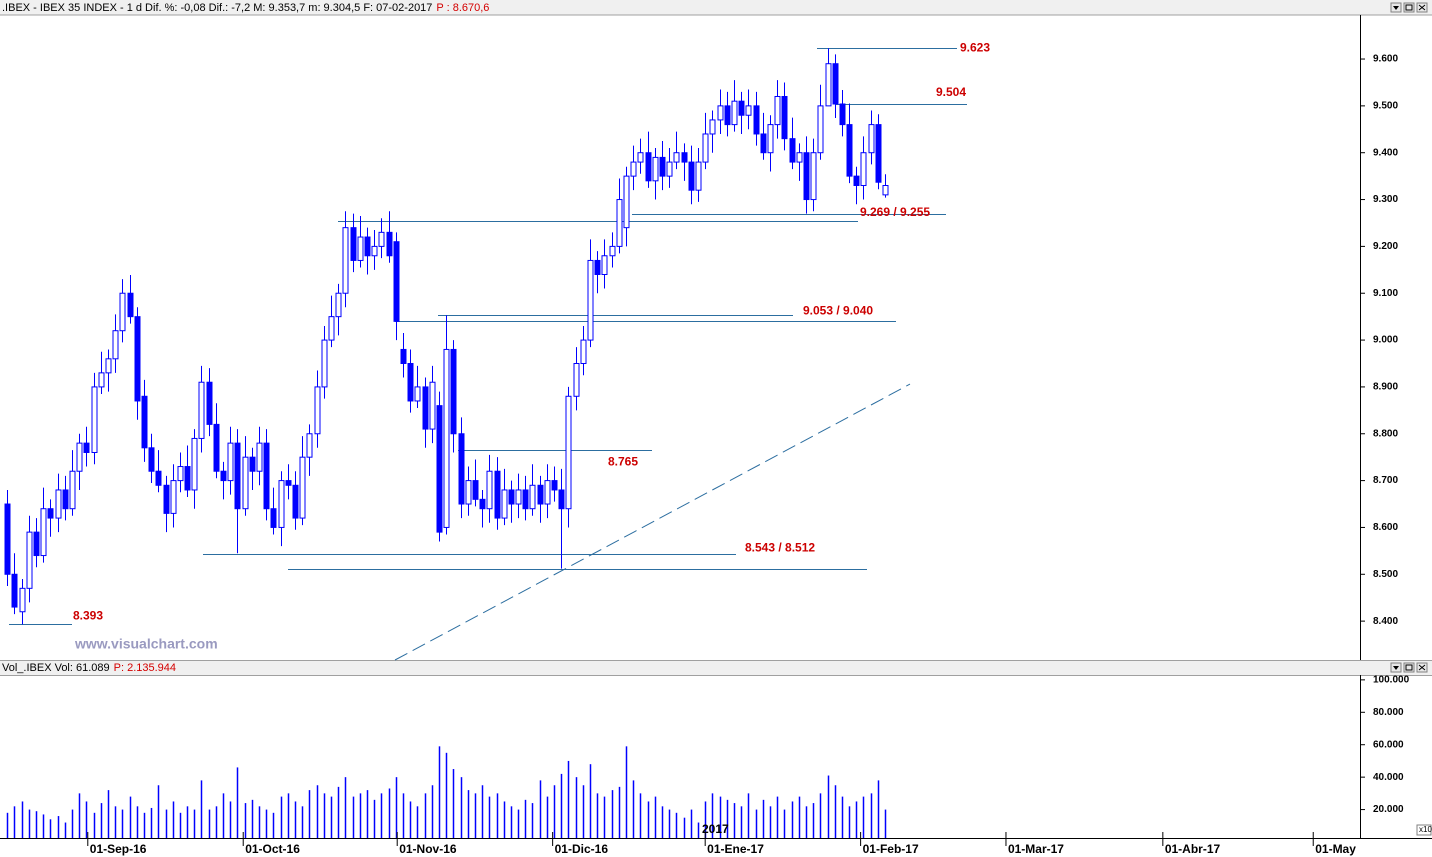  What do you see at coordinates (1409, 337) in the screenshot?
I see `window-buttons` at bounding box center [1409, 337].